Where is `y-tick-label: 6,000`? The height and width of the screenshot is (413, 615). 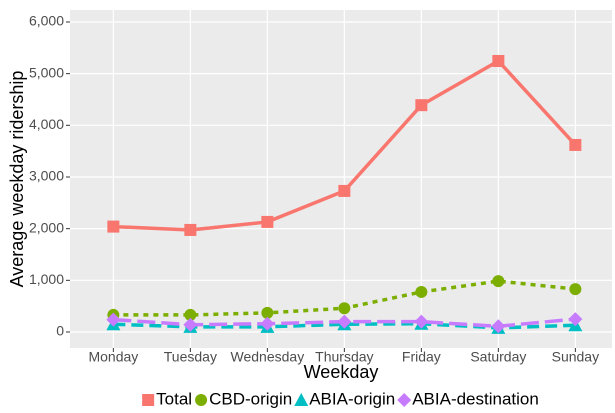
y-tick-label: 6,000 is located at coordinates (46, 21).